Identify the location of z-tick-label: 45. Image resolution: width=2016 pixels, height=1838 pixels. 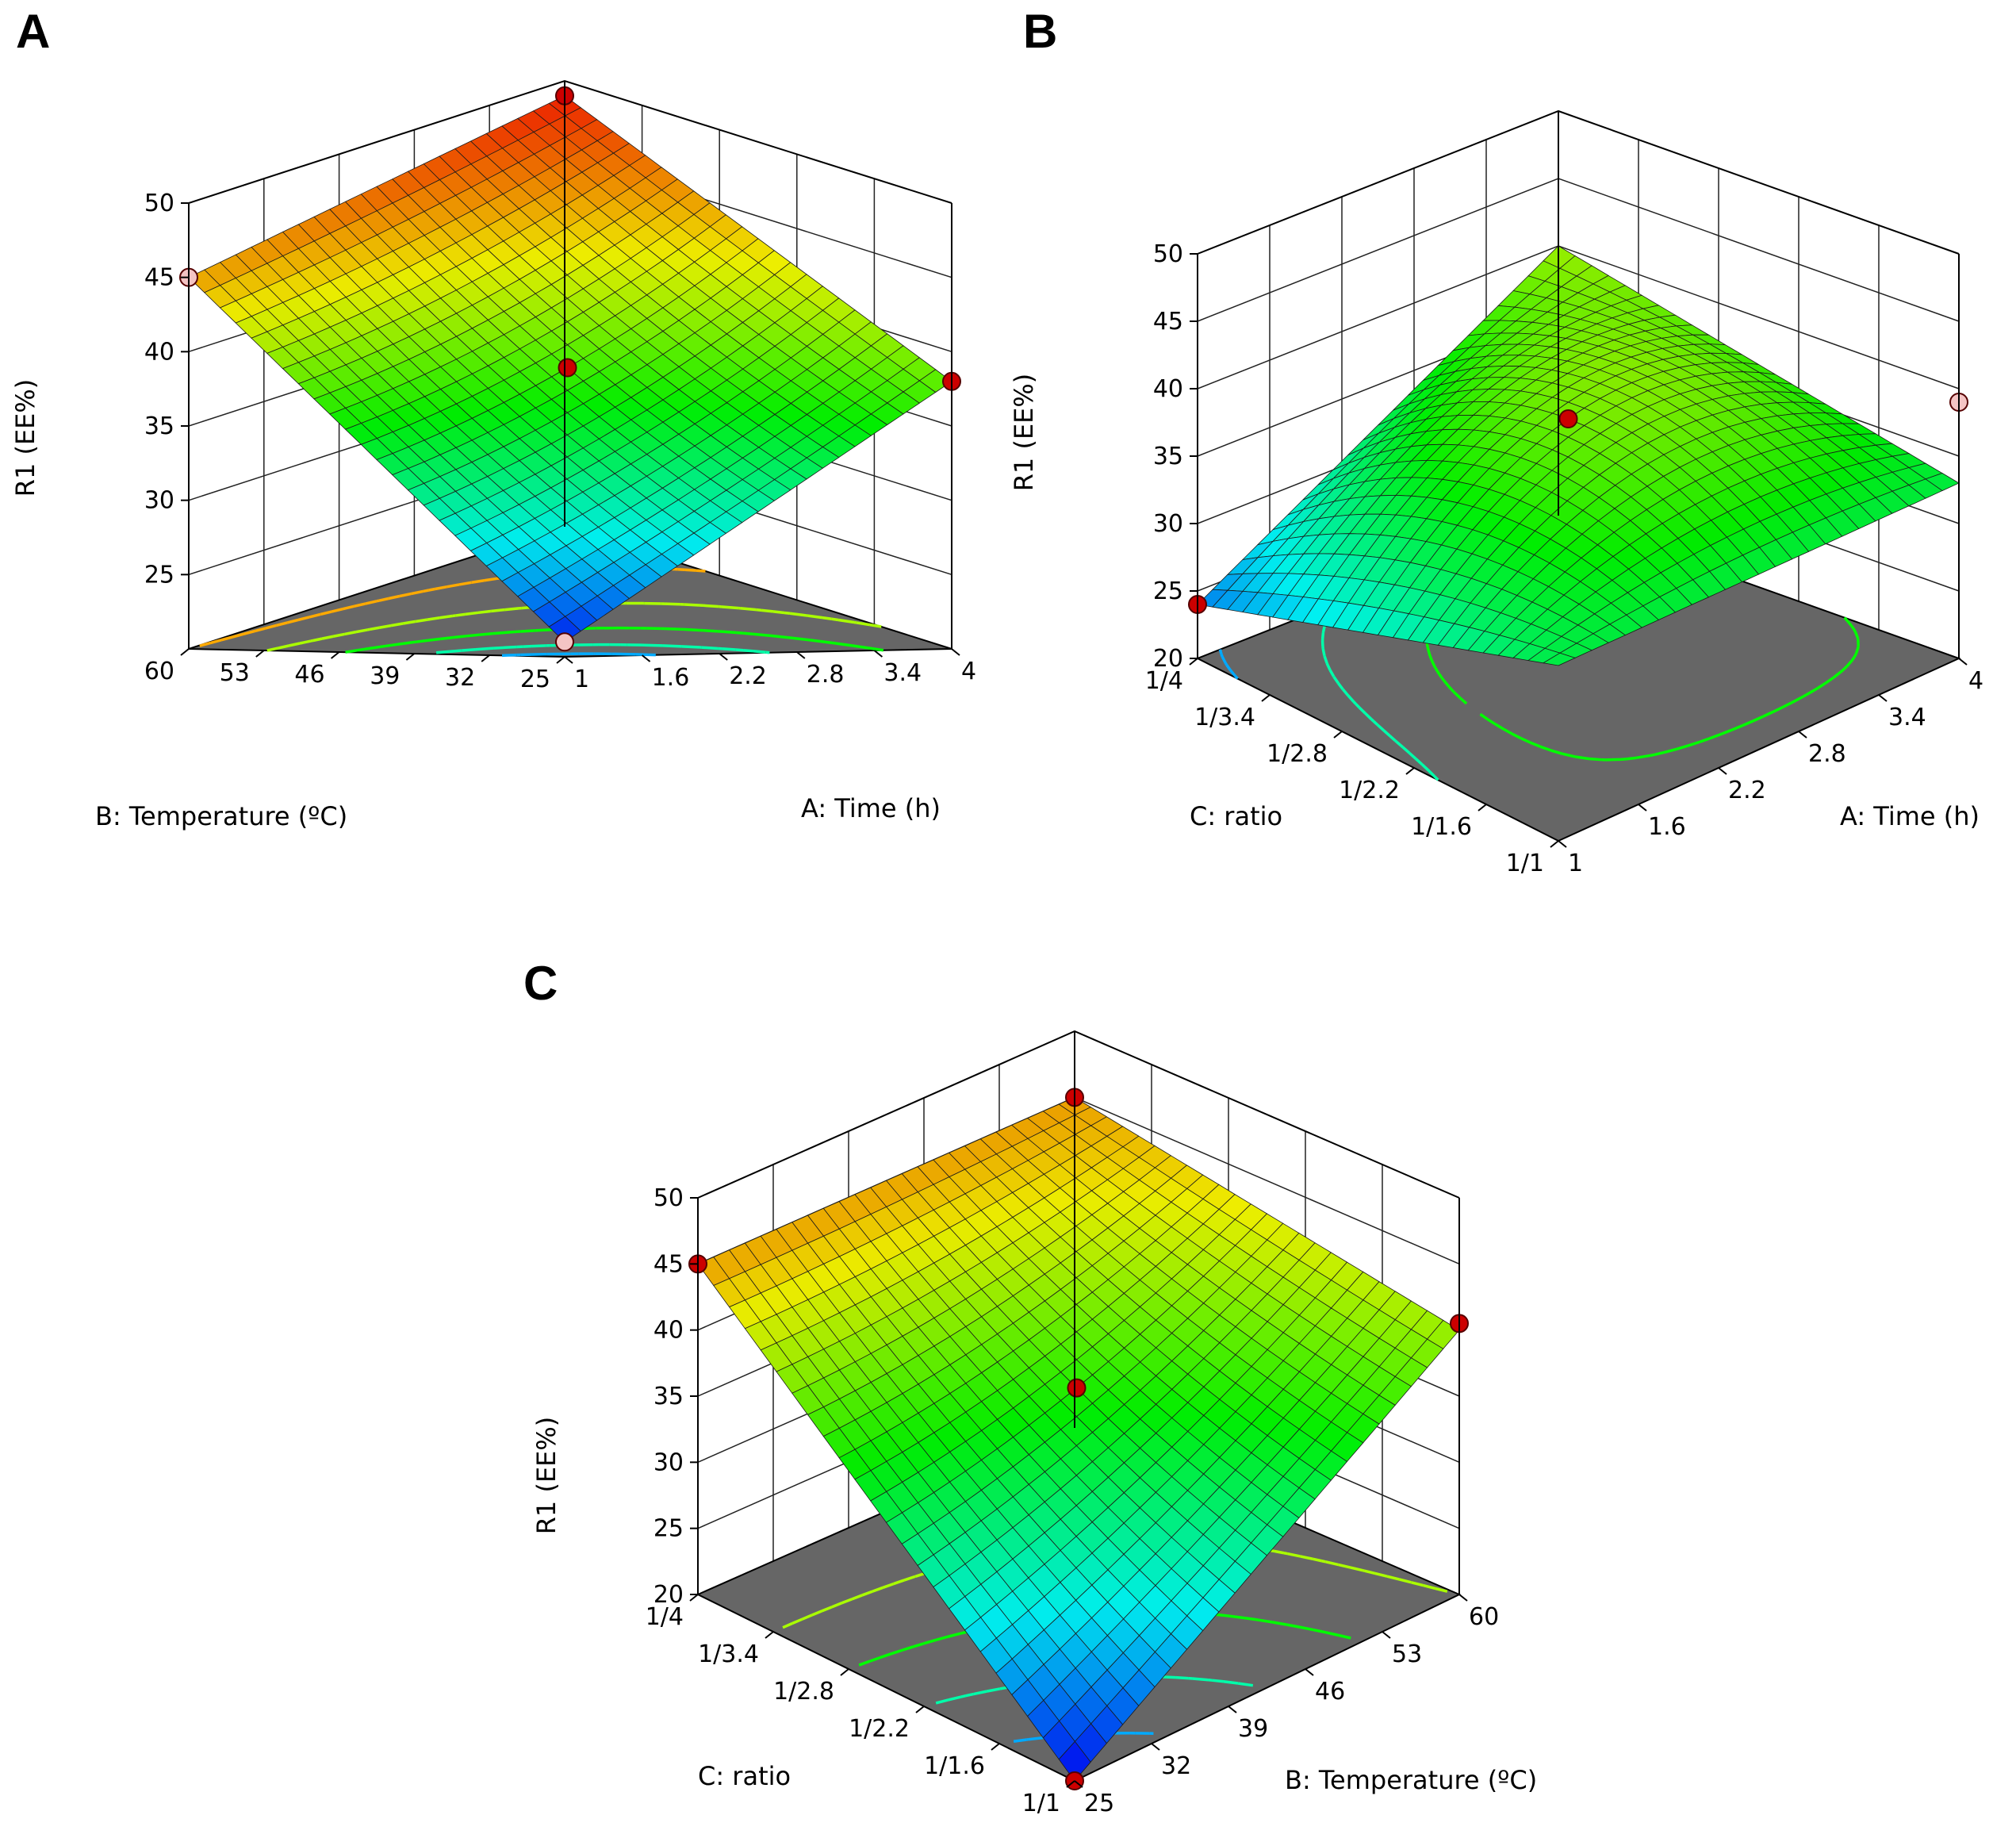
(1168, 322).